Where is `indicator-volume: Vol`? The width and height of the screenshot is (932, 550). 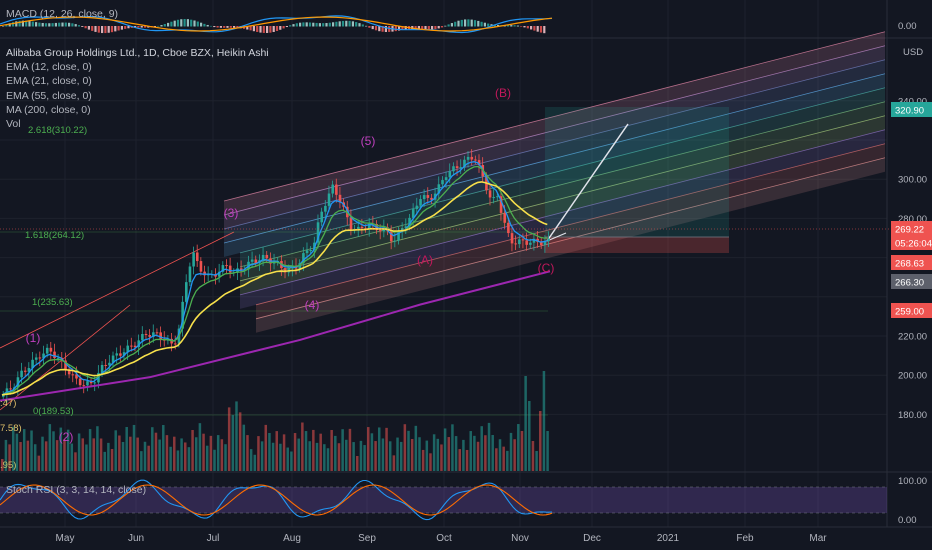
indicator-volume: Vol is located at coordinates (13, 124).